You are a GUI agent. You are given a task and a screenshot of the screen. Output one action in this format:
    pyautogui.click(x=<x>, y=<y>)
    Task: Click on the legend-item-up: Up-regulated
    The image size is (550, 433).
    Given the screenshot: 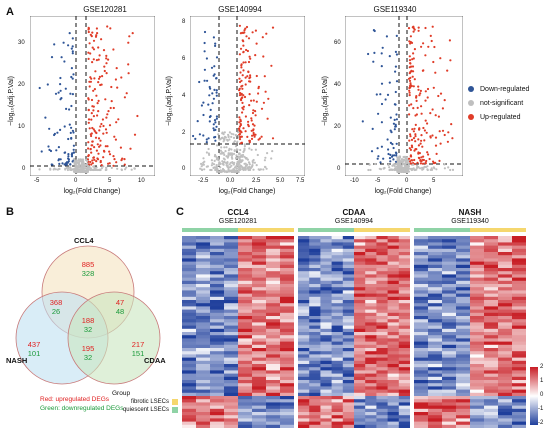 What is the action you would take?
    pyautogui.click(x=498, y=117)
    